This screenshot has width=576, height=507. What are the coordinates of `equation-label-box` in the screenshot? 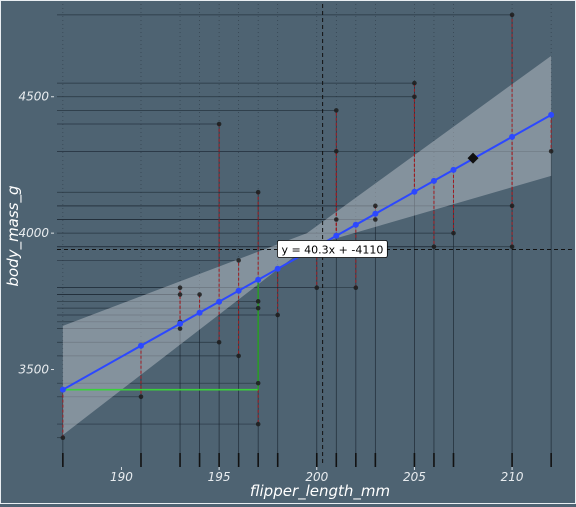 It's located at (332, 249).